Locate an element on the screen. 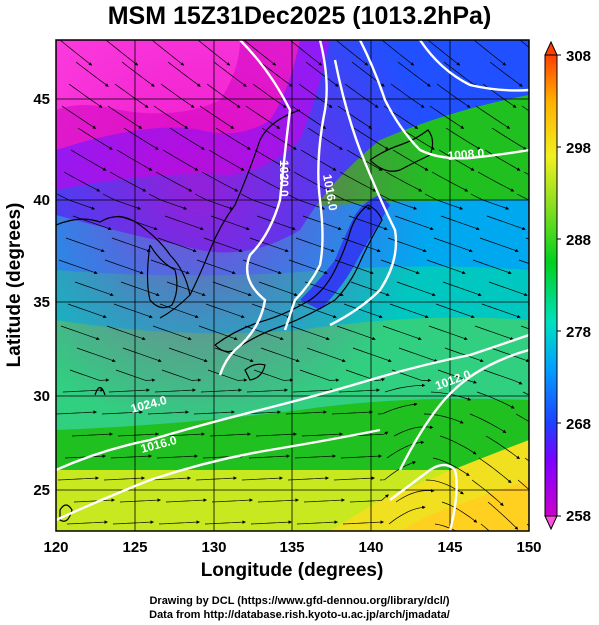  contour-label: 1008.0 is located at coordinates (466, 154).